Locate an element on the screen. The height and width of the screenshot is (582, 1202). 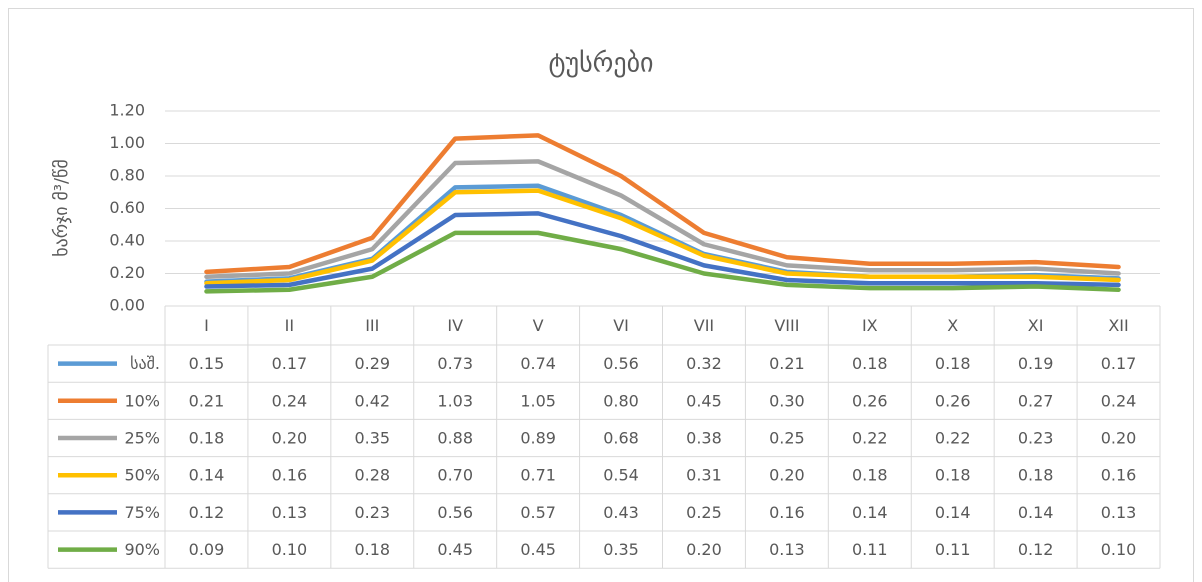
table-value: 0.89 is located at coordinates (538, 438).